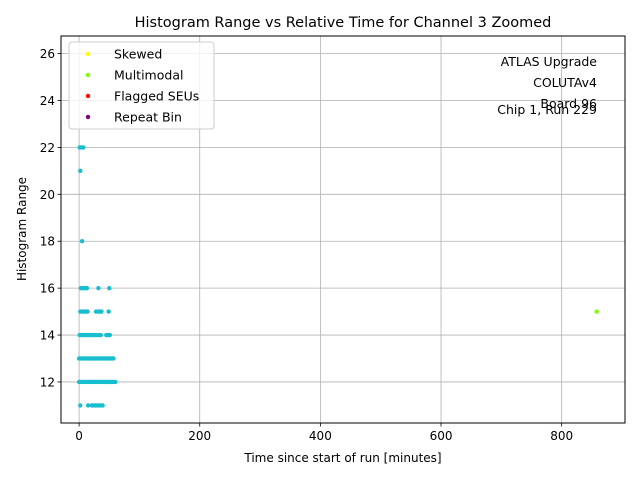  What do you see at coordinates (47, 289) in the screenshot?
I see `y-tick-label: 16` at bounding box center [47, 289].